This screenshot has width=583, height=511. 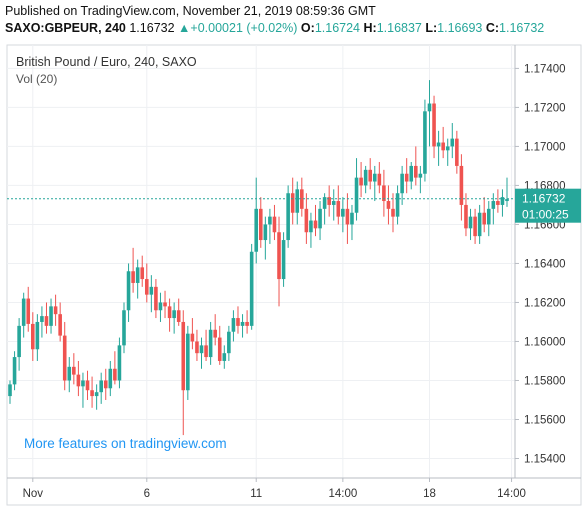 What do you see at coordinates (429, 494) in the screenshot?
I see `time-tick-label: 18` at bounding box center [429, 494].